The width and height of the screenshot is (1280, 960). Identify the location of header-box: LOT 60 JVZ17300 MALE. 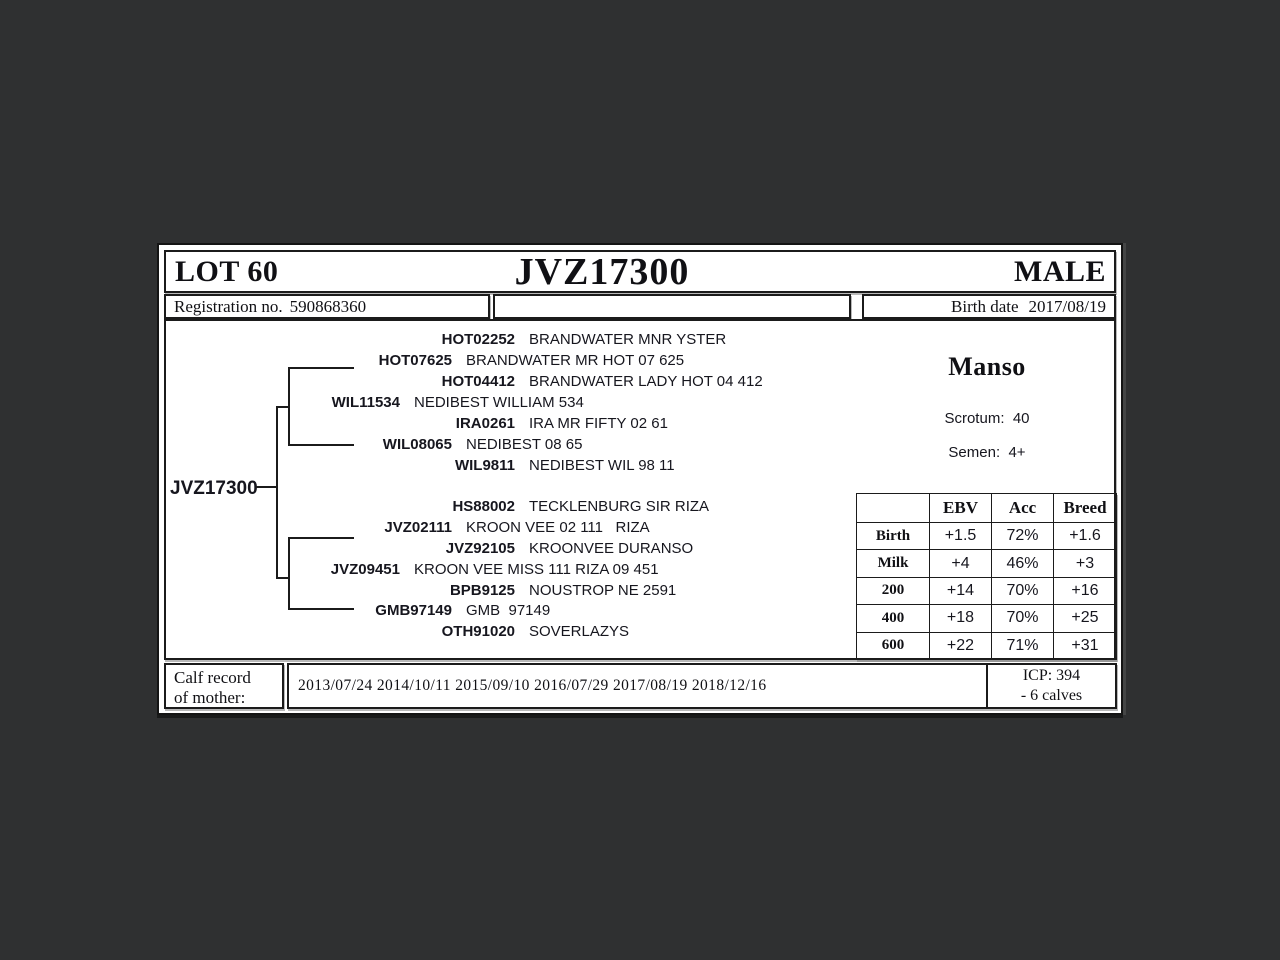
(640, 271).